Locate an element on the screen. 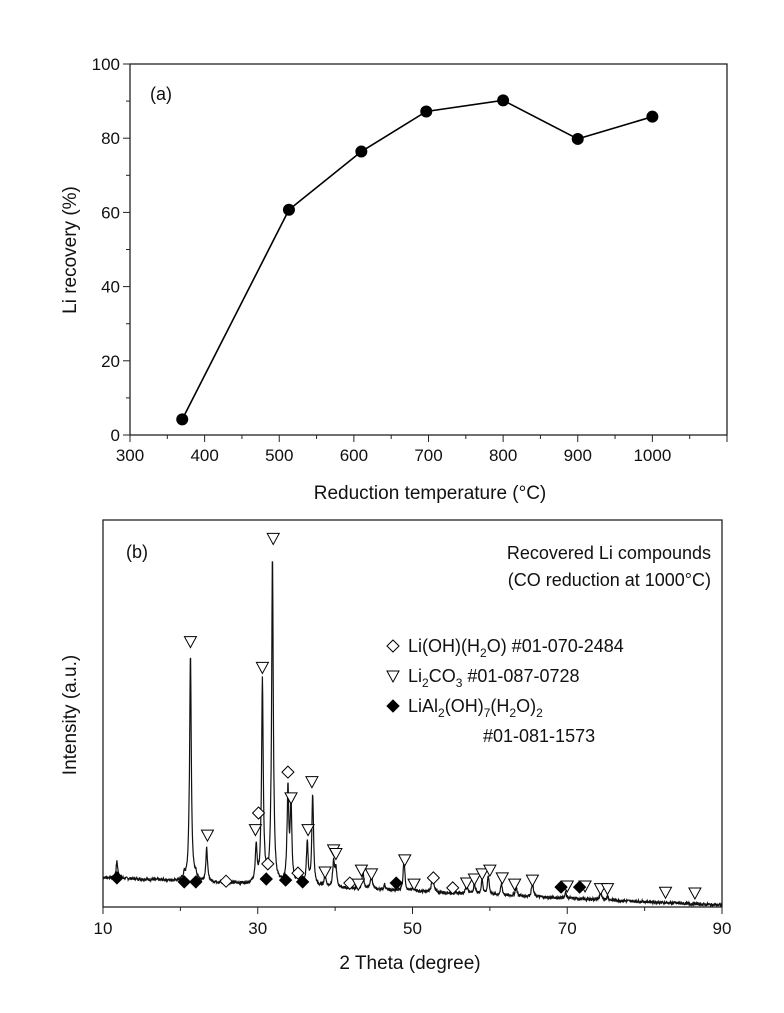  legend-text: O) #01-070-2484 is located at coordinates (555, 646).